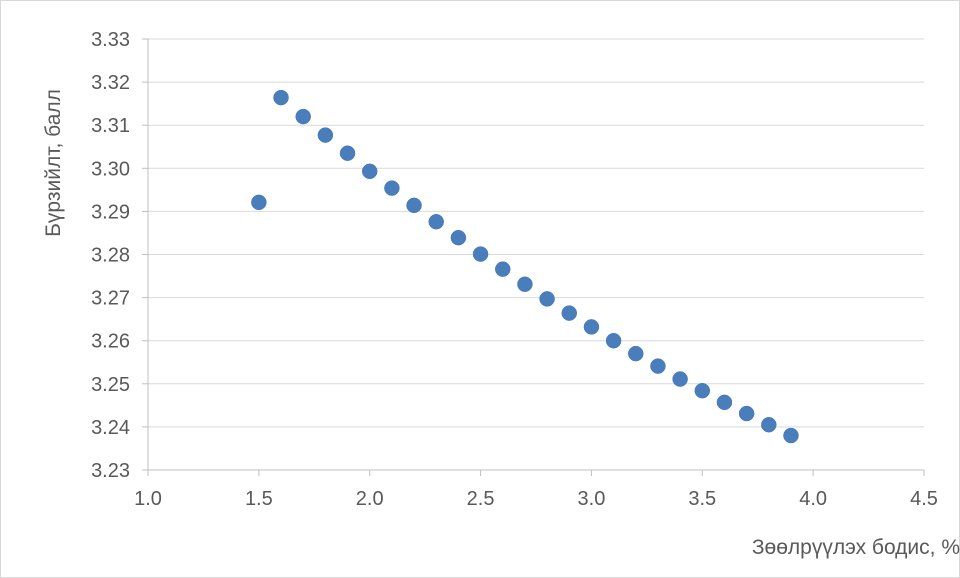 This screenshot has height=578, width=960. I want to click on x-tick-label: 4.5, so click(924, 499).